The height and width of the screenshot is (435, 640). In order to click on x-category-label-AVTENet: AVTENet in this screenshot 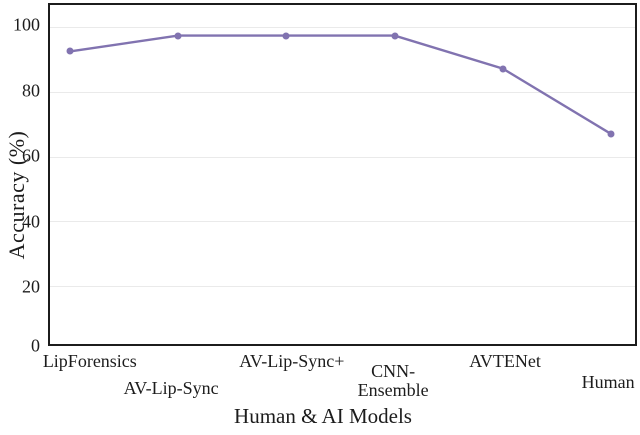, I will do `click(505, 361)`.